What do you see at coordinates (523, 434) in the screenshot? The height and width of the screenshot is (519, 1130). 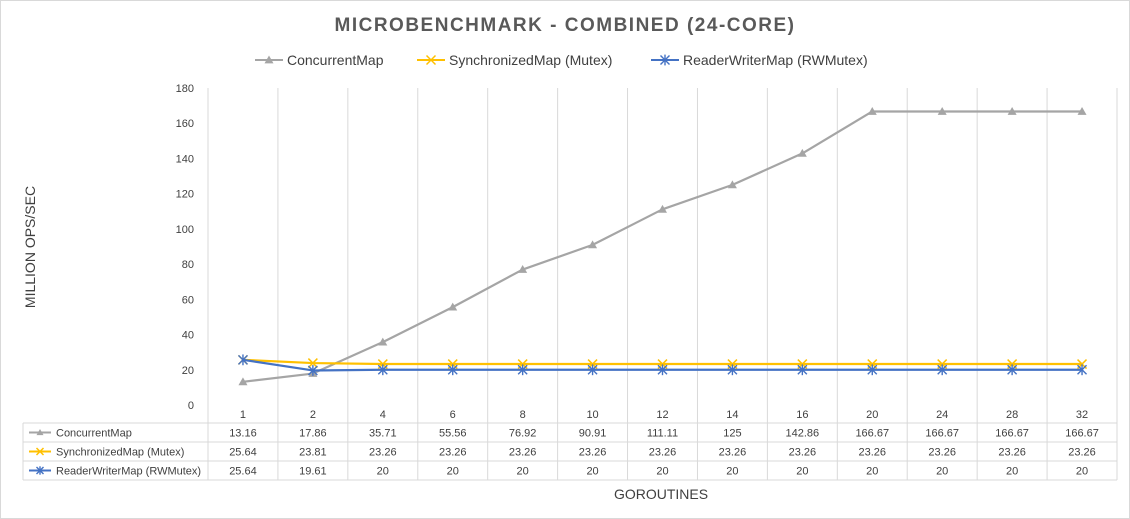 I see `table-cell-value: 76.92` at bounding box center [523, 434].